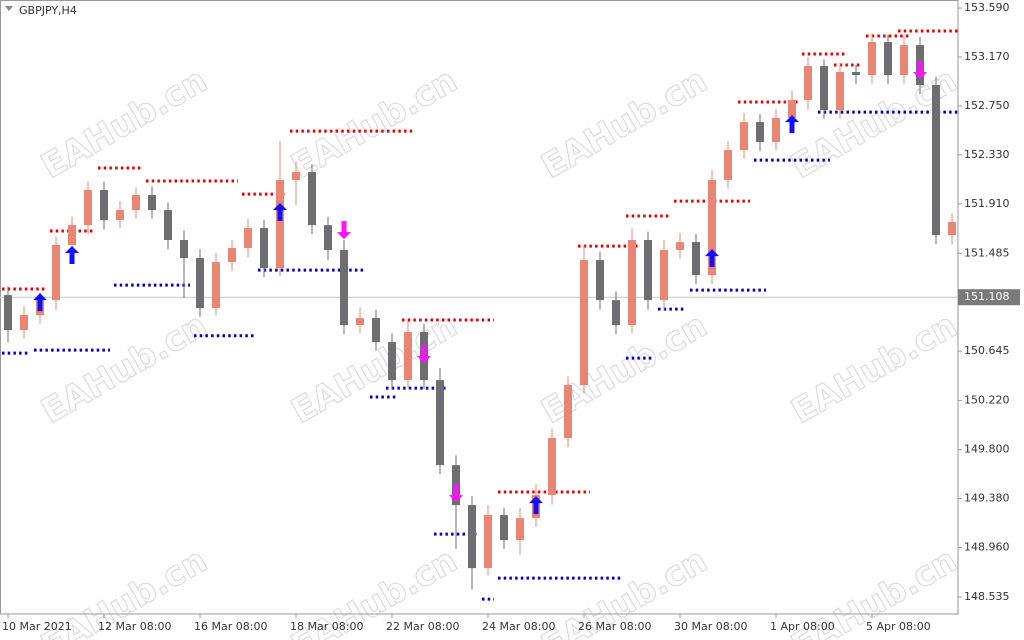  What do you see at coordinates (987, 400) in the screenshot?
I see `y-tick-label: 150.220` at bounding box center [987, 400].